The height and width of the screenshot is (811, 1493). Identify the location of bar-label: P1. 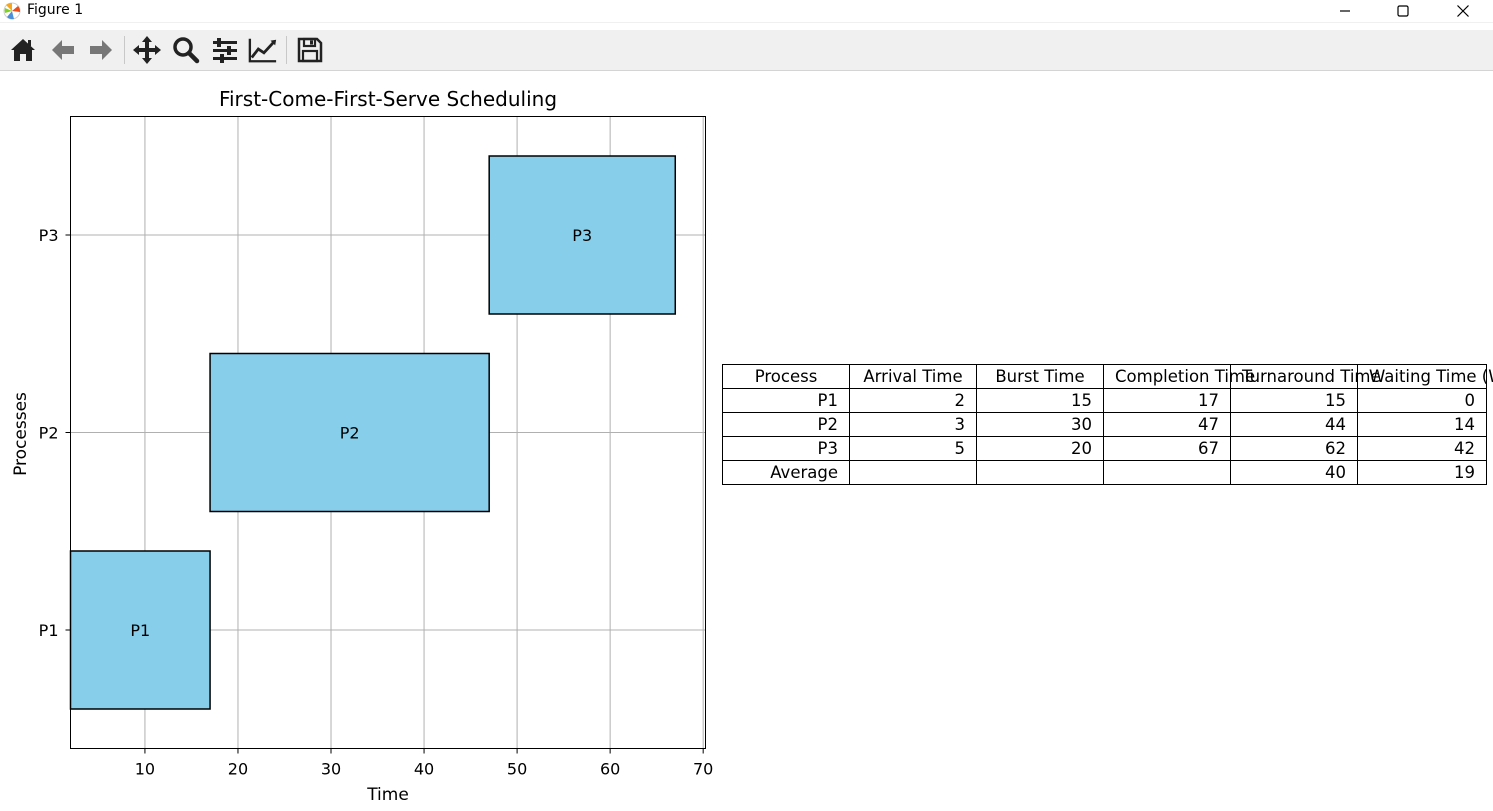
(140, 630).